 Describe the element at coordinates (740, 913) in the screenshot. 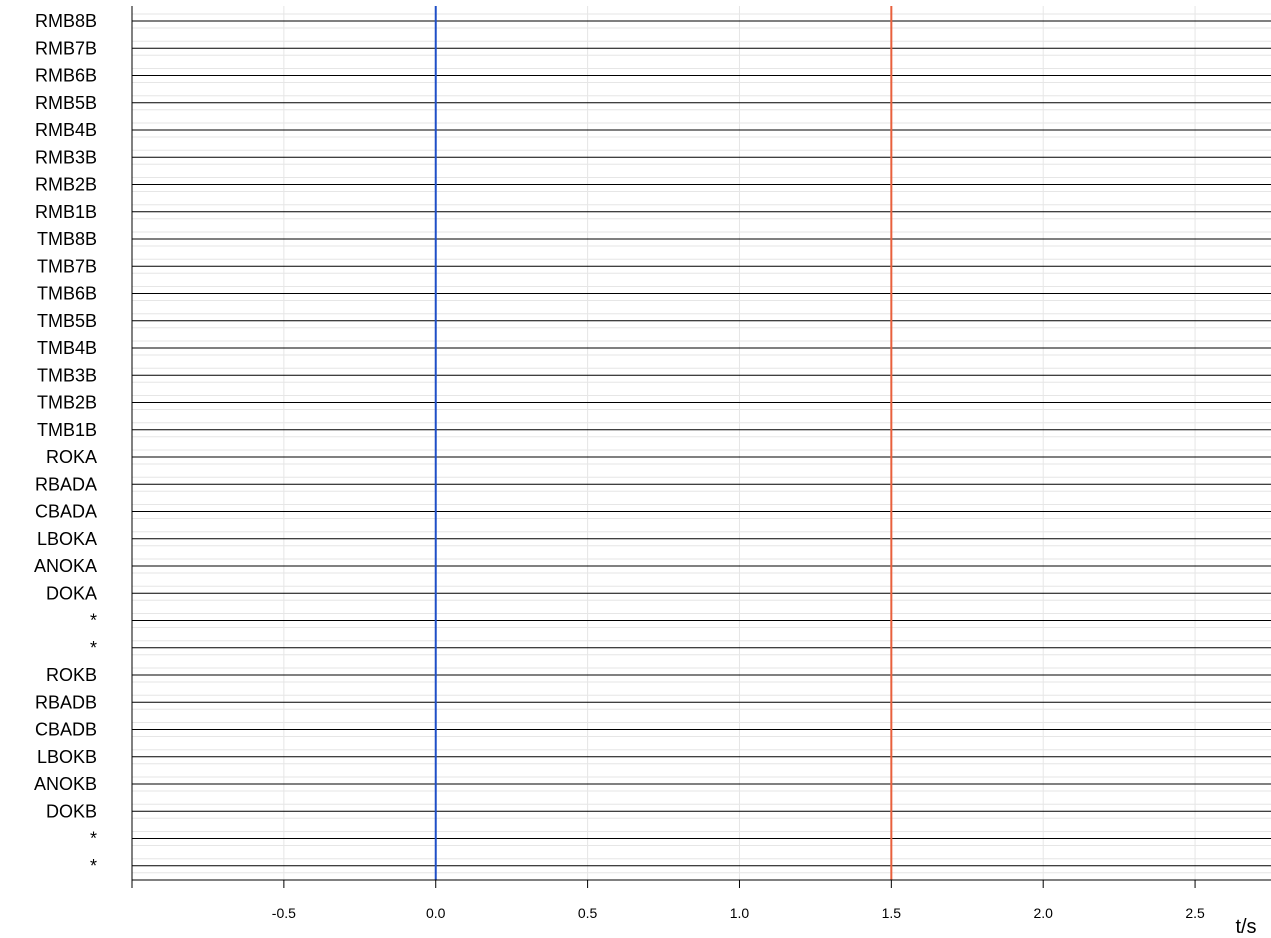

I see `x-tick-label: 1.0` at that location.